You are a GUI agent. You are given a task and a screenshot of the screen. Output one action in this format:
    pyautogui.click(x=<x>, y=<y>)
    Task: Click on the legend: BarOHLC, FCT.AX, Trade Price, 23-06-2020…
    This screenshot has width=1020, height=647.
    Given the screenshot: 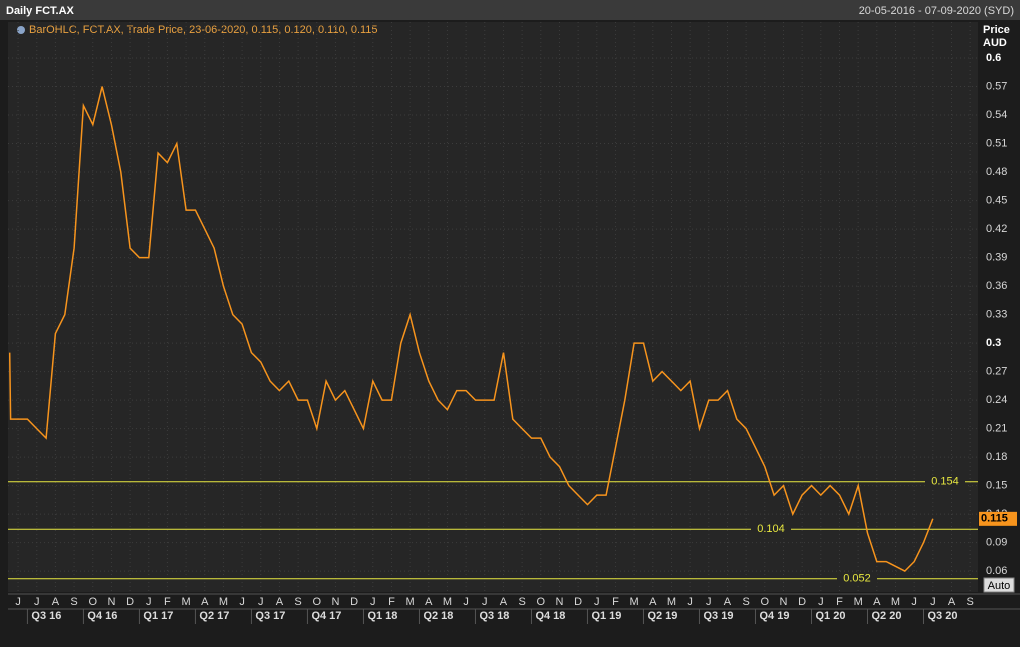 What is the action you would take?
    pyautogui.click(x=203, y=30)
    